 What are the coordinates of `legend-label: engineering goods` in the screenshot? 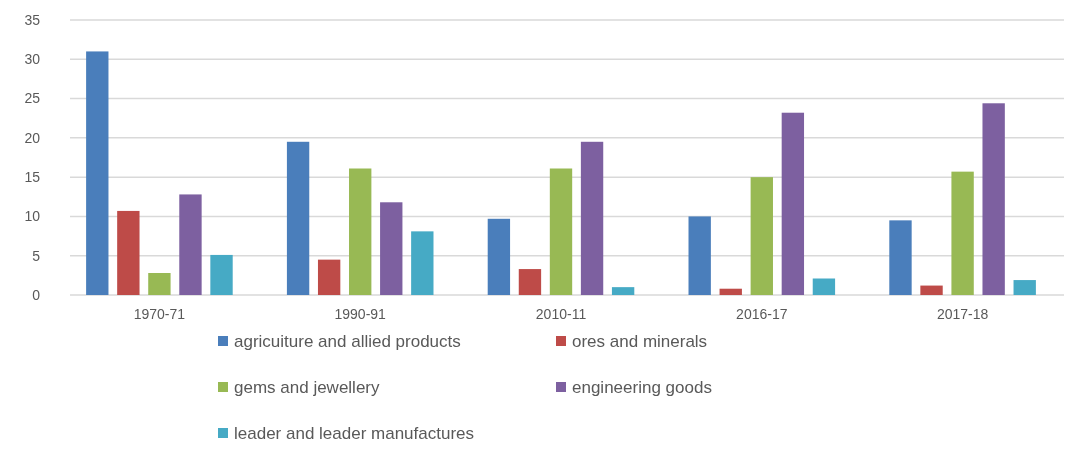 It's located at (642, 387).